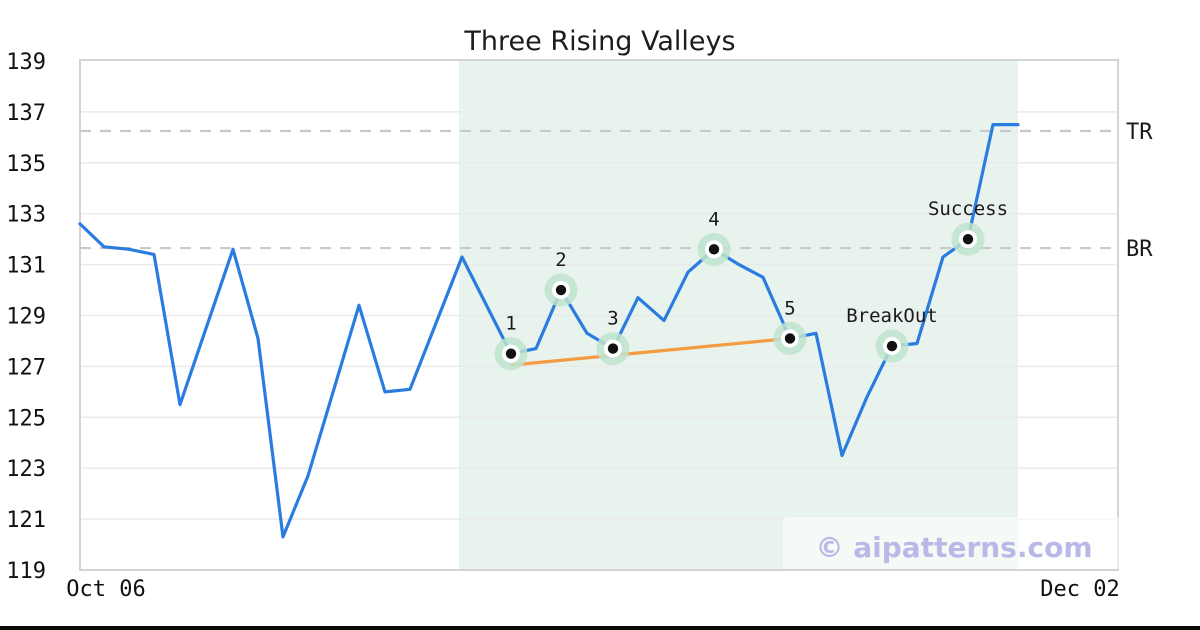  I want to click on annotations-layer: 1 2 3 4 5 BreakOut Success, so click(756, 266).